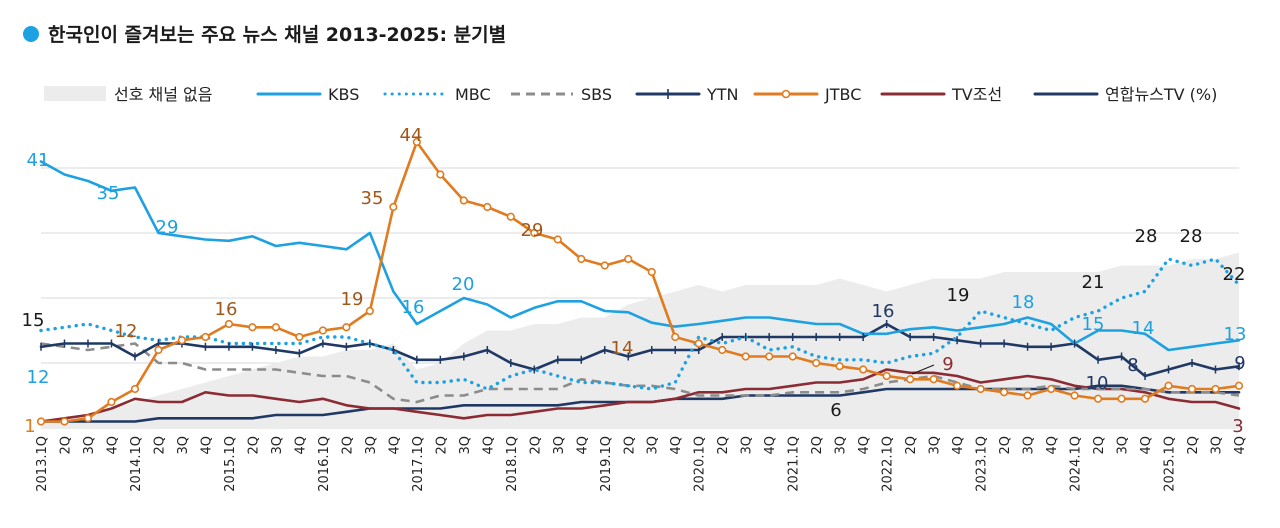  I want to click on data-label-kbs: 20, so click(463, 284).